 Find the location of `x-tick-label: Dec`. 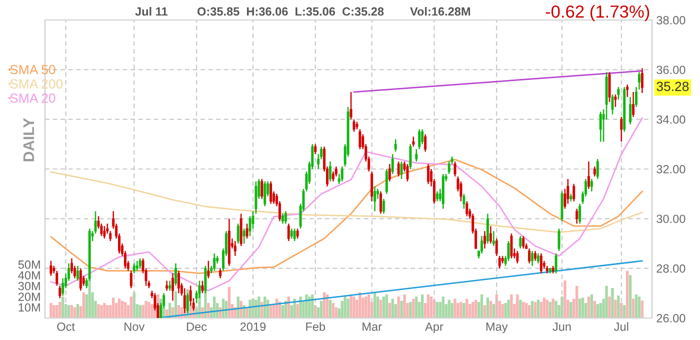

x-tick-label: Dec is located at coordinates (197, 326).